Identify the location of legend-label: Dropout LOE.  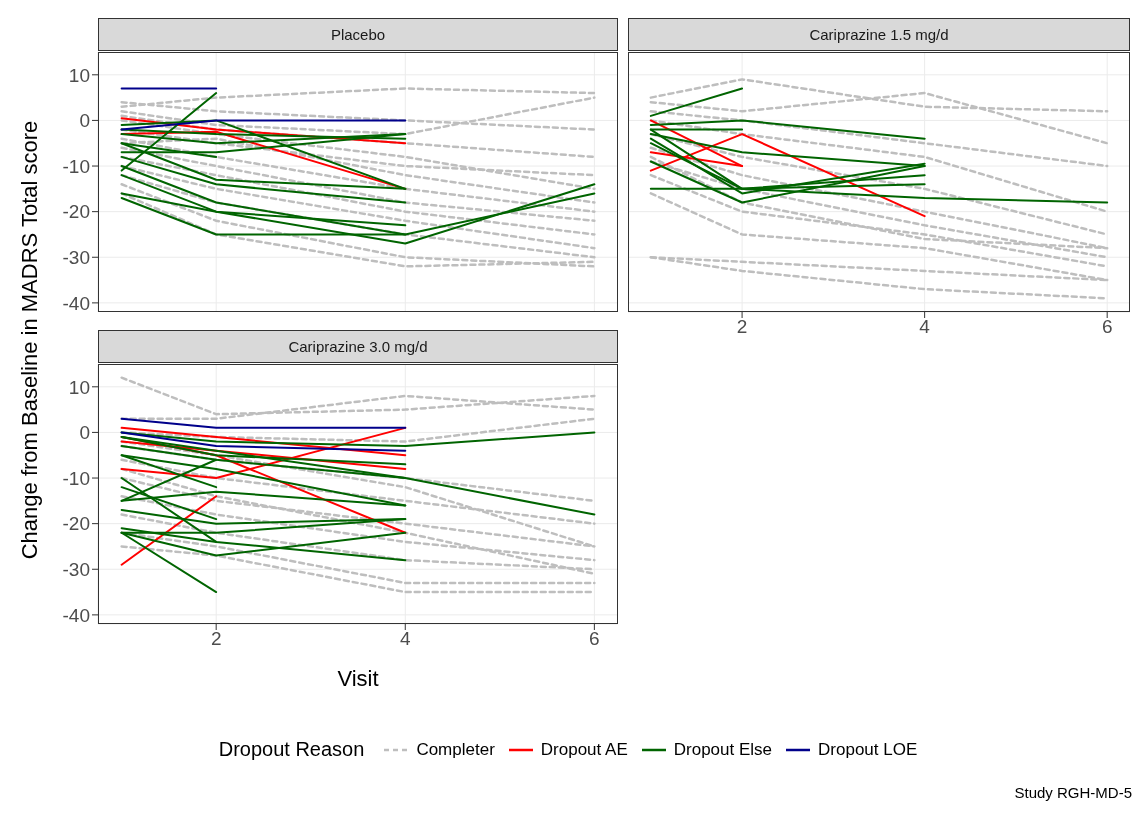
(868, 749).